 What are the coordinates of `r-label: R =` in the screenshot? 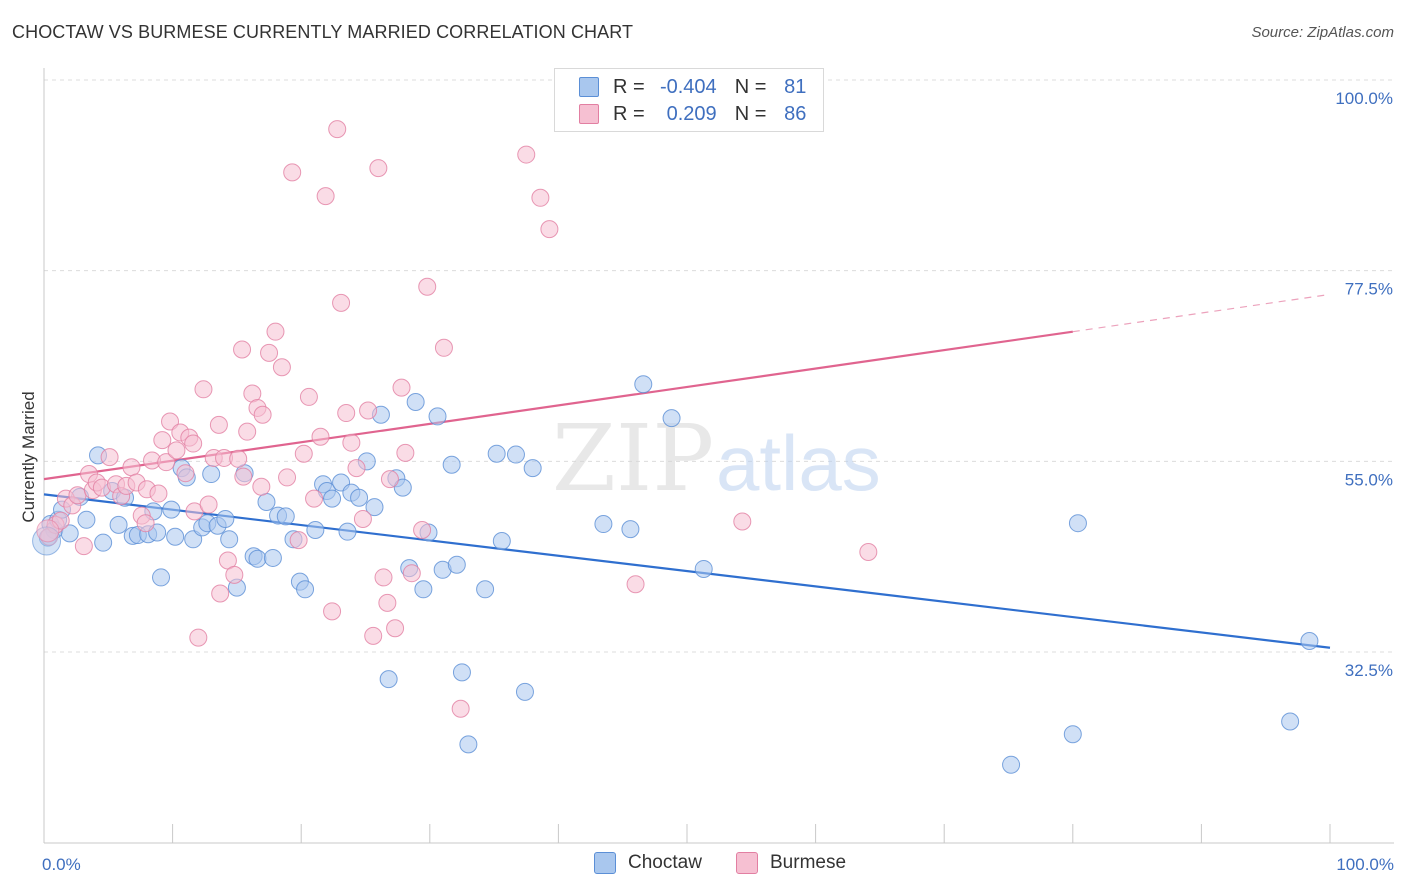 It's located at (629, 113).